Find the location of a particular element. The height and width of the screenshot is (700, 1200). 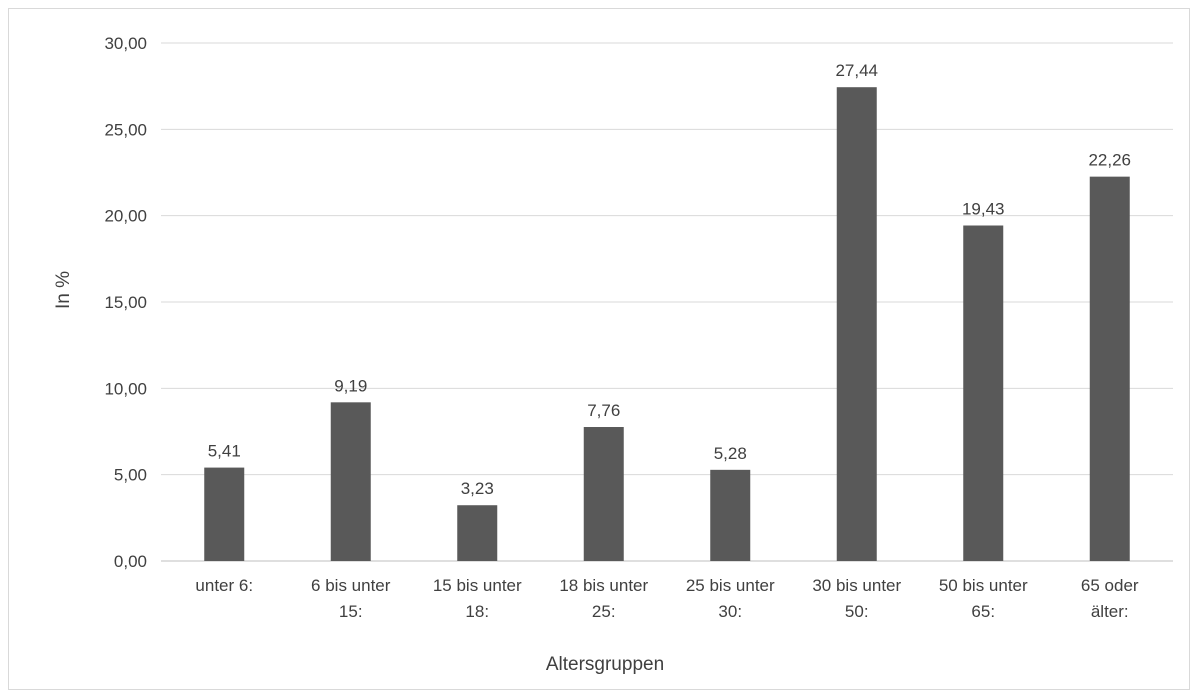

x-axis-title: Altersgruppen is located at coordinates (605, 664).